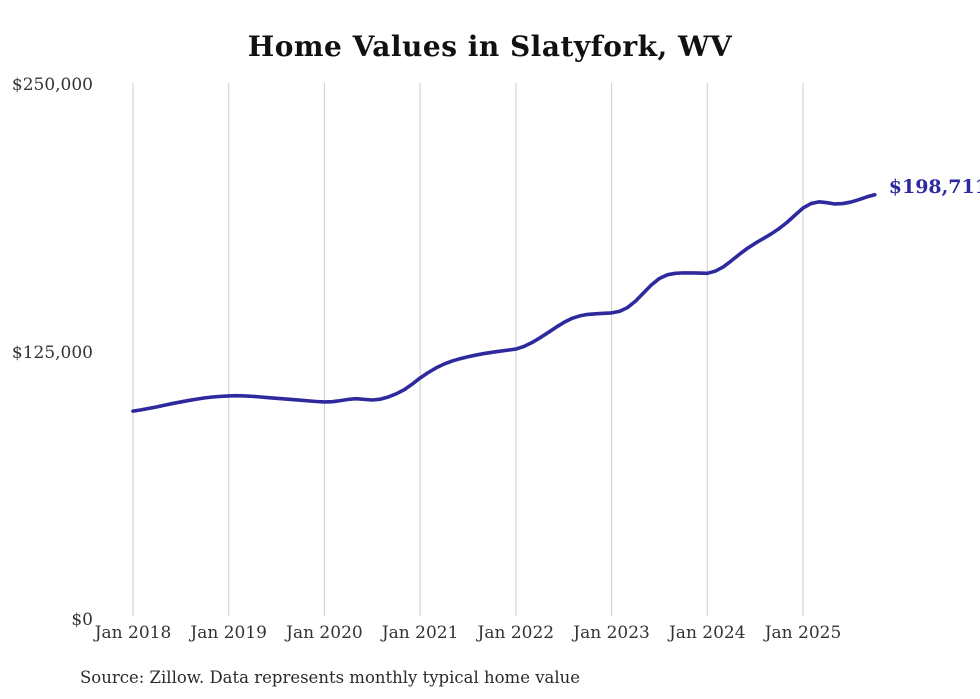 This screenshot has width=980, height=699. What do you see at coordinates (52, 85) in the screenshot?
I see `y-tick-label: $250,000` at bounding box center [52, 85].